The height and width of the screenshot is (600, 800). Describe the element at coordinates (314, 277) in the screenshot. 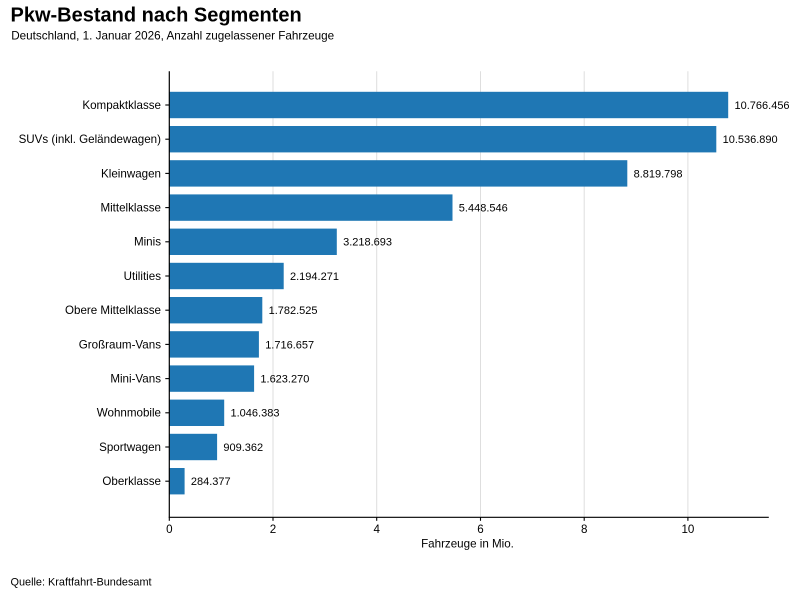

I see `svg-text: 2.194.271` at that location.